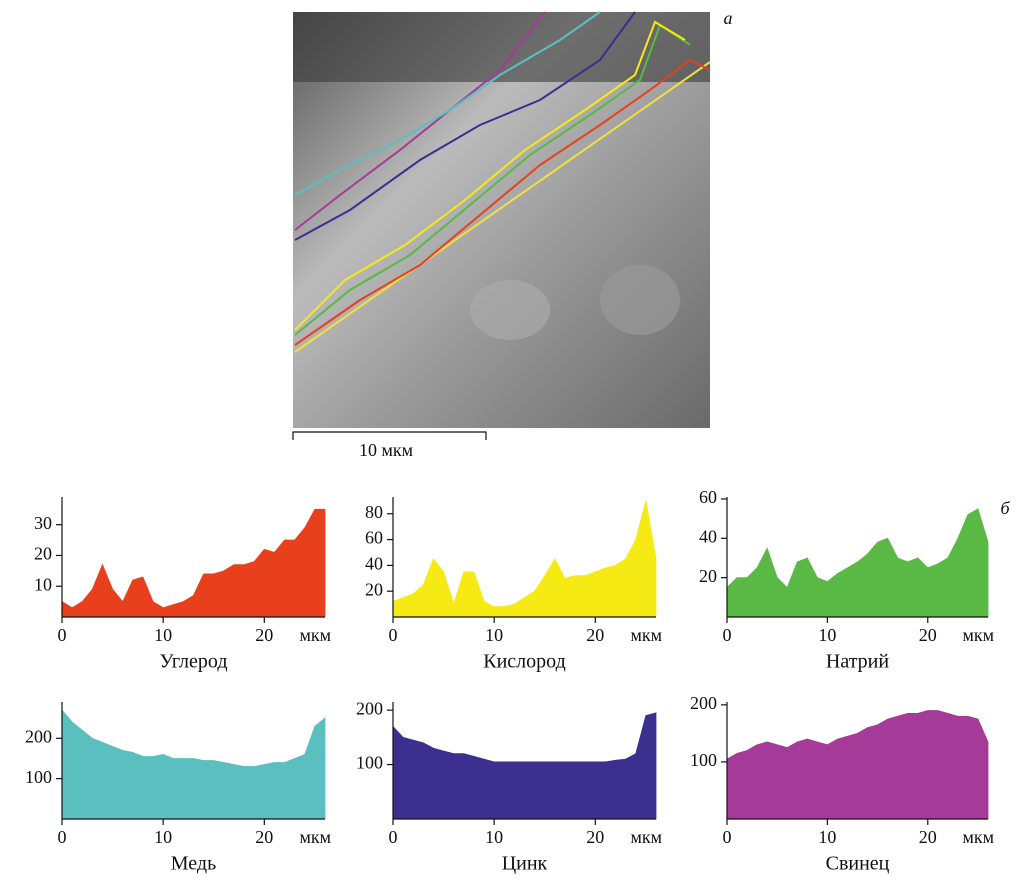 The image size is (1016, 880). I want to click on chart-title: Углерод, so click(193, 662).